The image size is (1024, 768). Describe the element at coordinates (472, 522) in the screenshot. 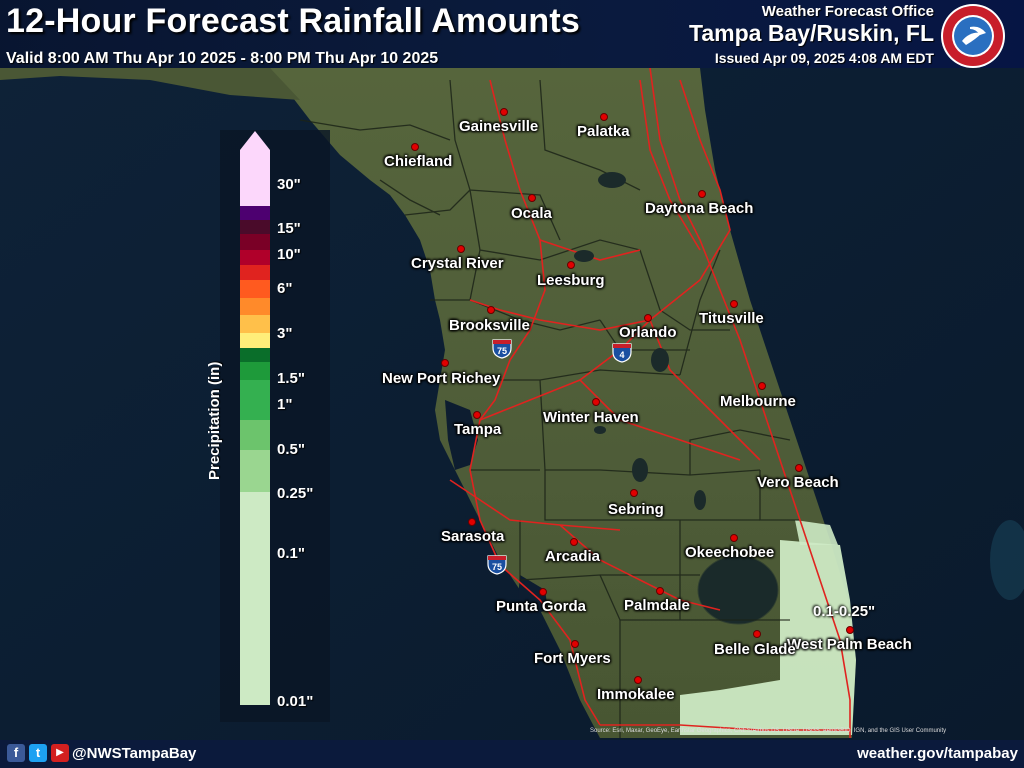

I see `city-dot-sarasota` at that location.